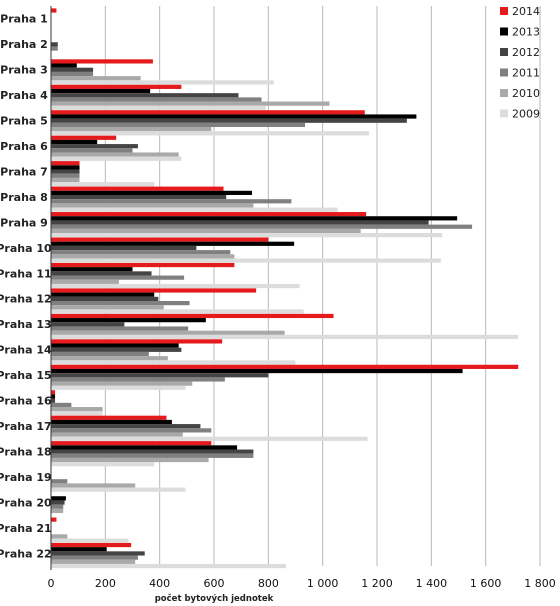  What do you see at coordinates (214, 583) in the screenshot?
I see `x-tick-label: 600` at bounding box center [214, 583].